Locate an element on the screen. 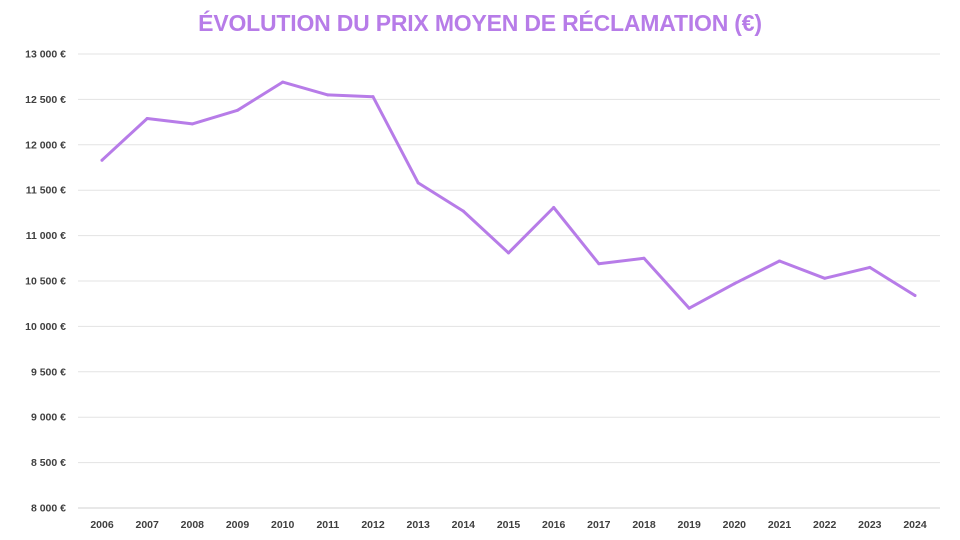 This screenshot has height=540, width=960. x-tick-label: 2019 is located at coordinates (689, 525).